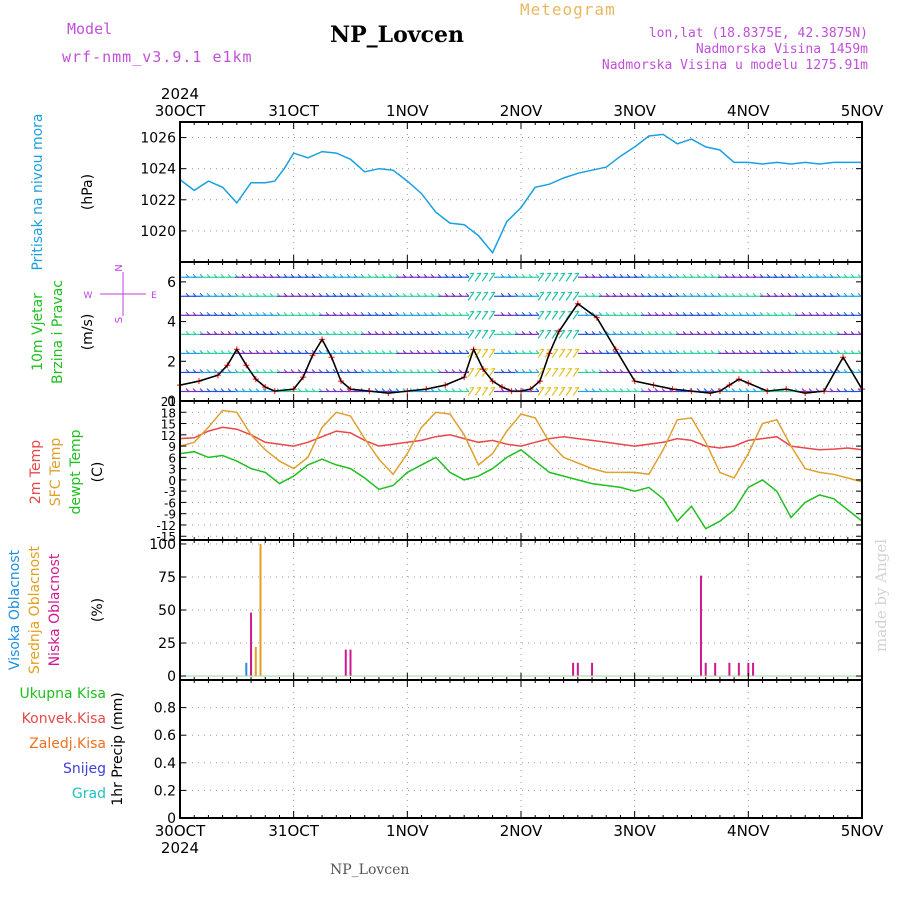 The image size is (900, 900). Describe the element at coordinates (165, 764) in the screenshot. I see `y-tick-label: 0.4` at that location.